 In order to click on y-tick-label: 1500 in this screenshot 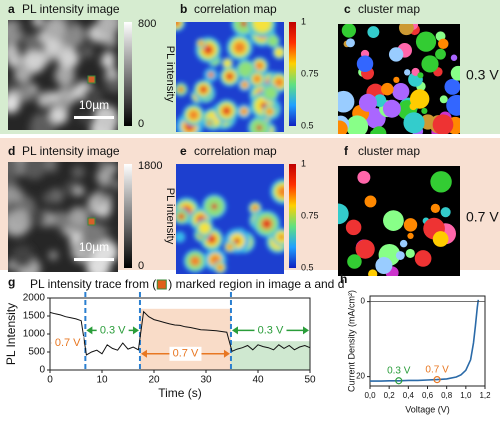, I will do `click(34, 316)`.